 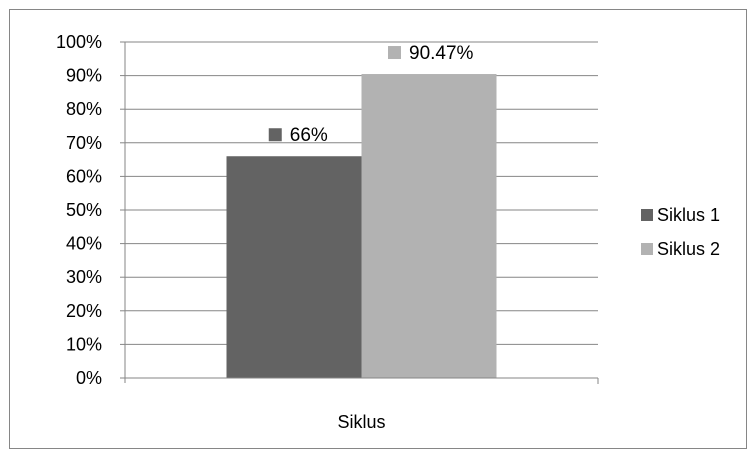 What do you see at coordinates (441, 53) in the screenshot?
I see `data-label: 90.47%` at bounding box center [441, 53].